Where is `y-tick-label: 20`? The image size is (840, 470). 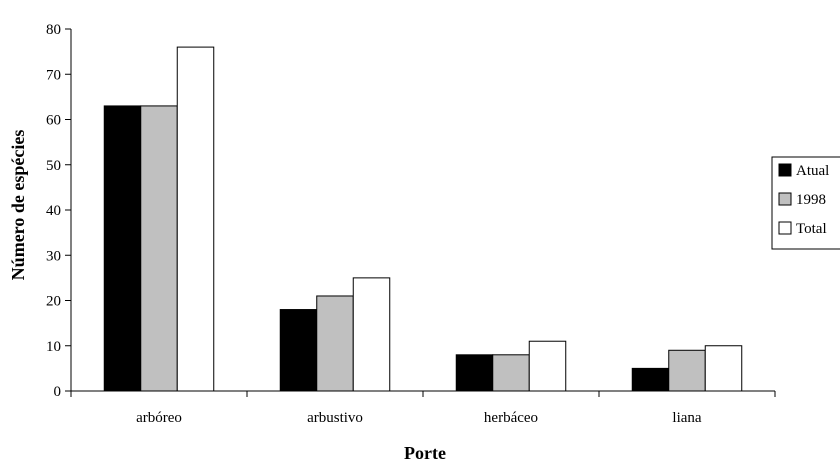
y-tick-label: 20 is located at coordinates (53, 302).